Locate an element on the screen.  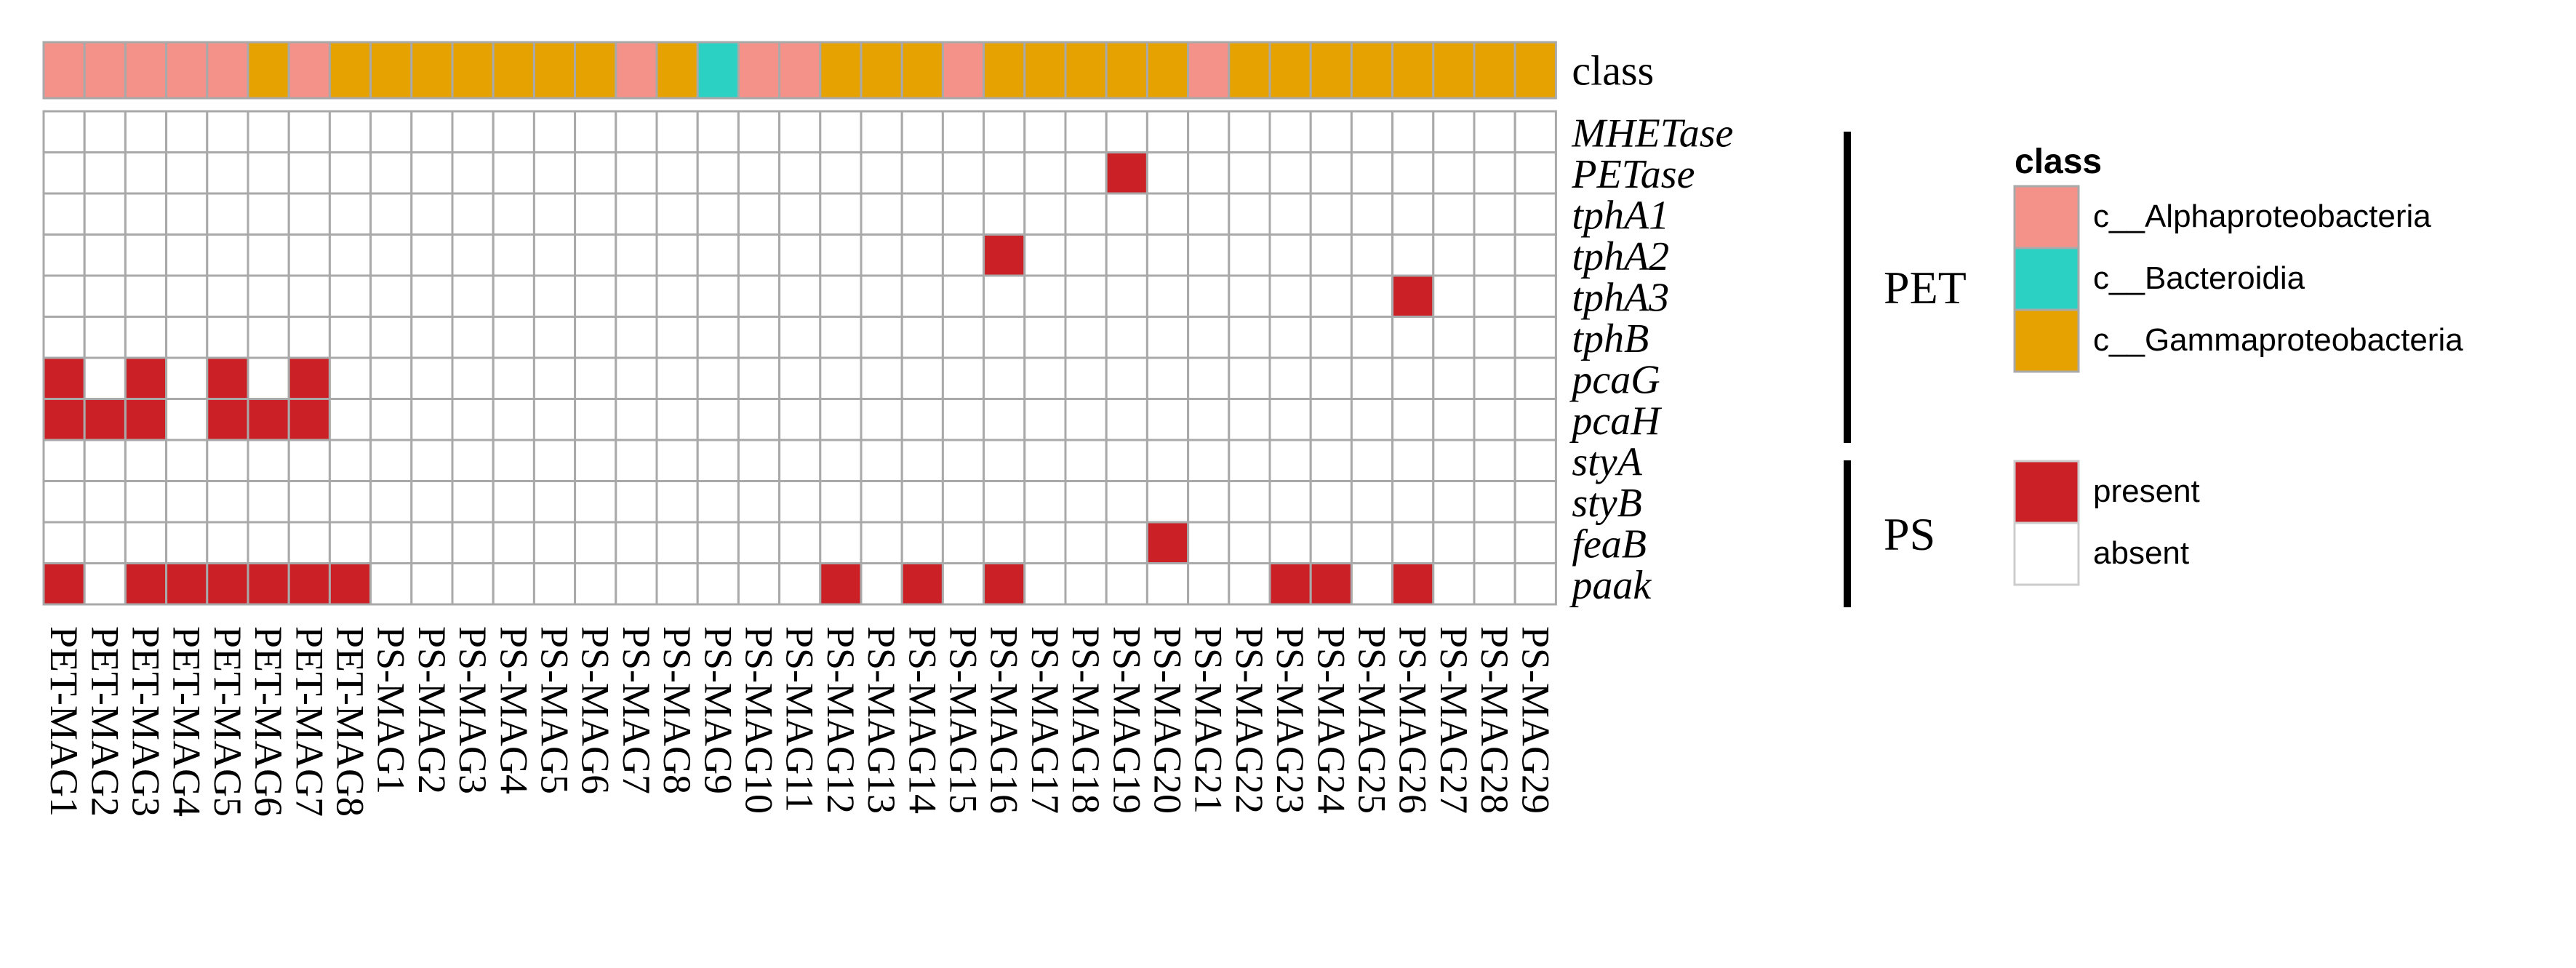
presence-legend-label: absent is located at coordinates (2141, 553).